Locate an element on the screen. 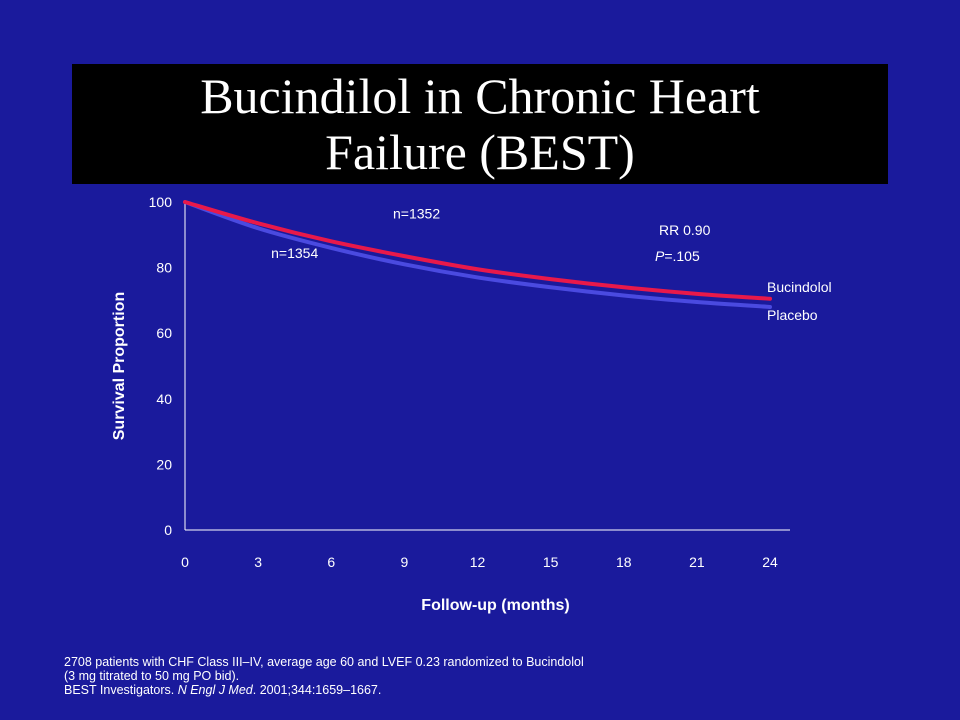  y-axis-title: Survival Proportion is located at coordinates (119, 366).